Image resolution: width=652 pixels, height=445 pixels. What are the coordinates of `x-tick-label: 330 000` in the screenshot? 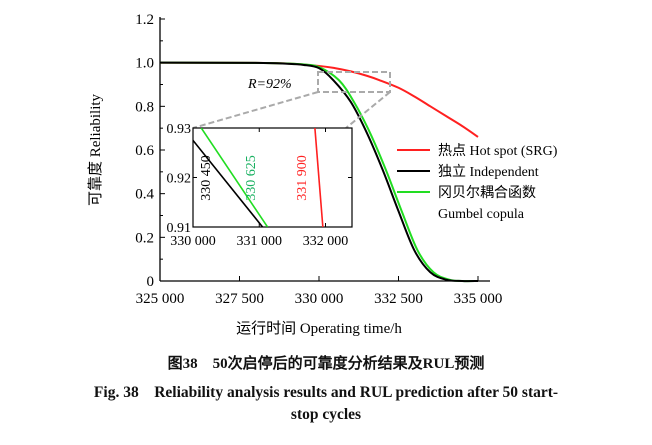 It's located at (319, 299).